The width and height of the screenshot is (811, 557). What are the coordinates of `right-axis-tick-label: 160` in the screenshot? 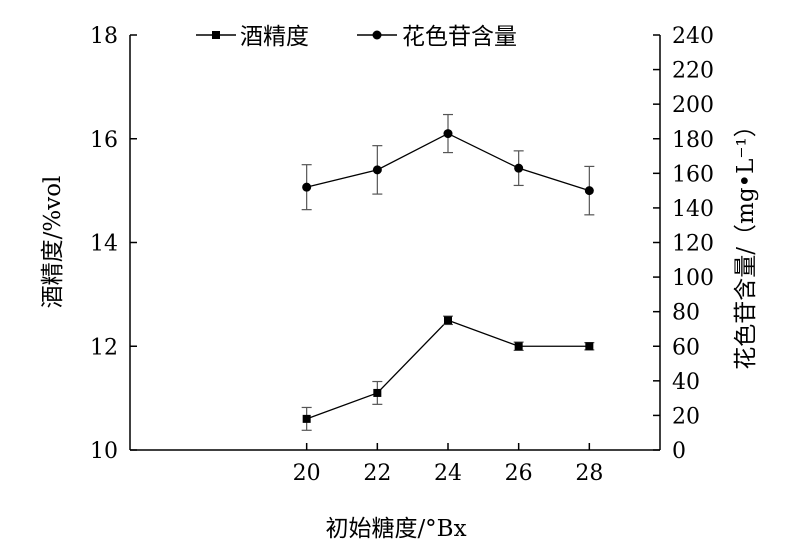 It's located at (693, 174).